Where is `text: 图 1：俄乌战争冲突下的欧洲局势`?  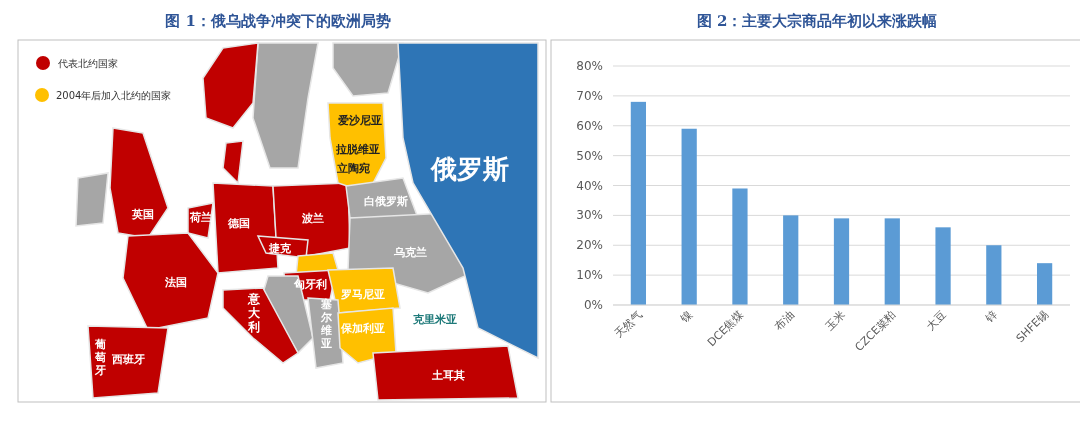
text: 图 1：俄乌战争冲突下的欧洲局势 is located at coordinates (278, 21).